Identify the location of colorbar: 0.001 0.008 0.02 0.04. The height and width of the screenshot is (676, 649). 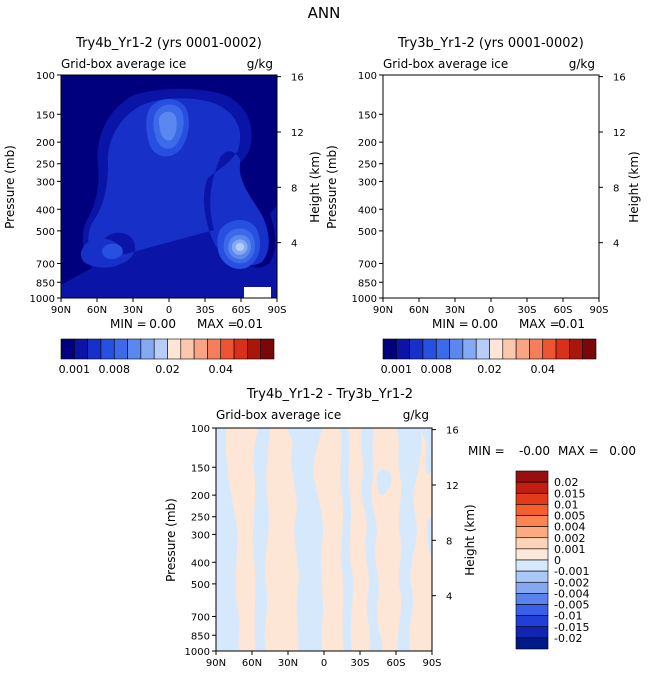
(489, 357).